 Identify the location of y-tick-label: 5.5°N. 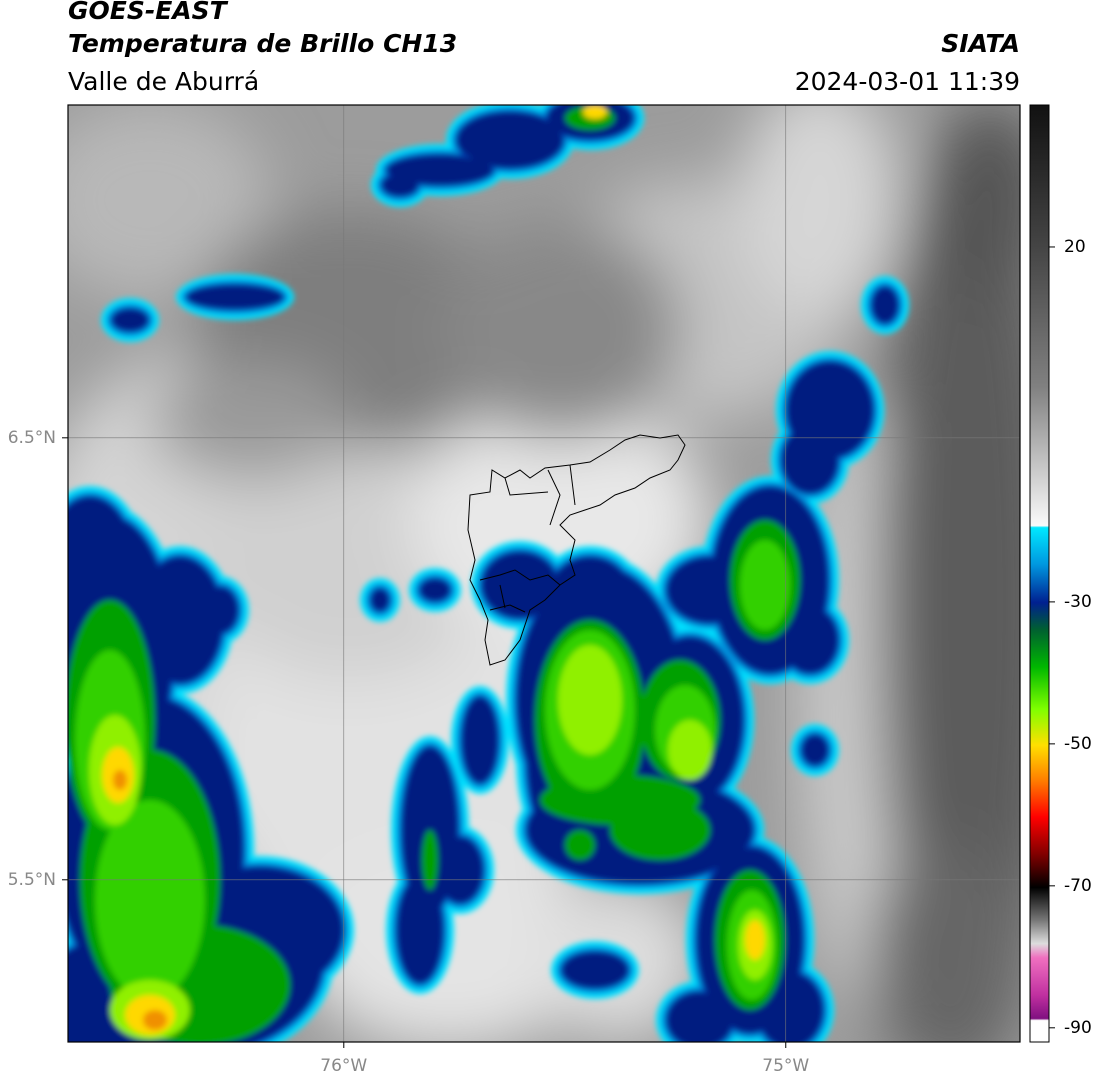
(32, 880).